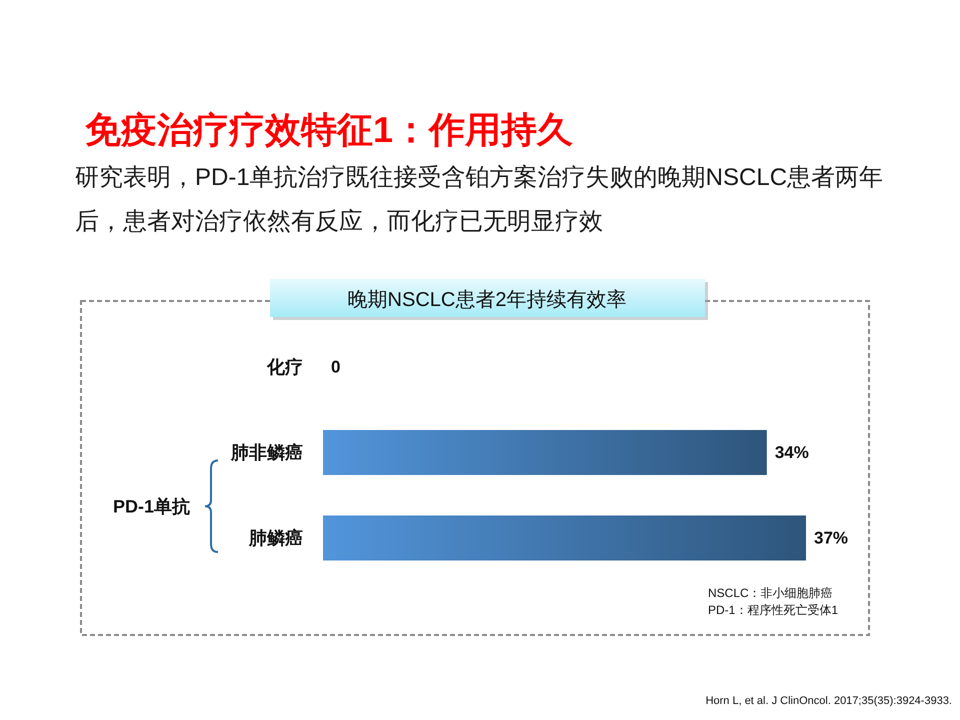 The height and width of the screenshot is (720, 960). What do you see at coordinates (829, 701) in the screenshot?
I see `text: Horn L, et al. J ClinOncol. 2017;35(35):3924-3933.` at bounding box center [829, 701].